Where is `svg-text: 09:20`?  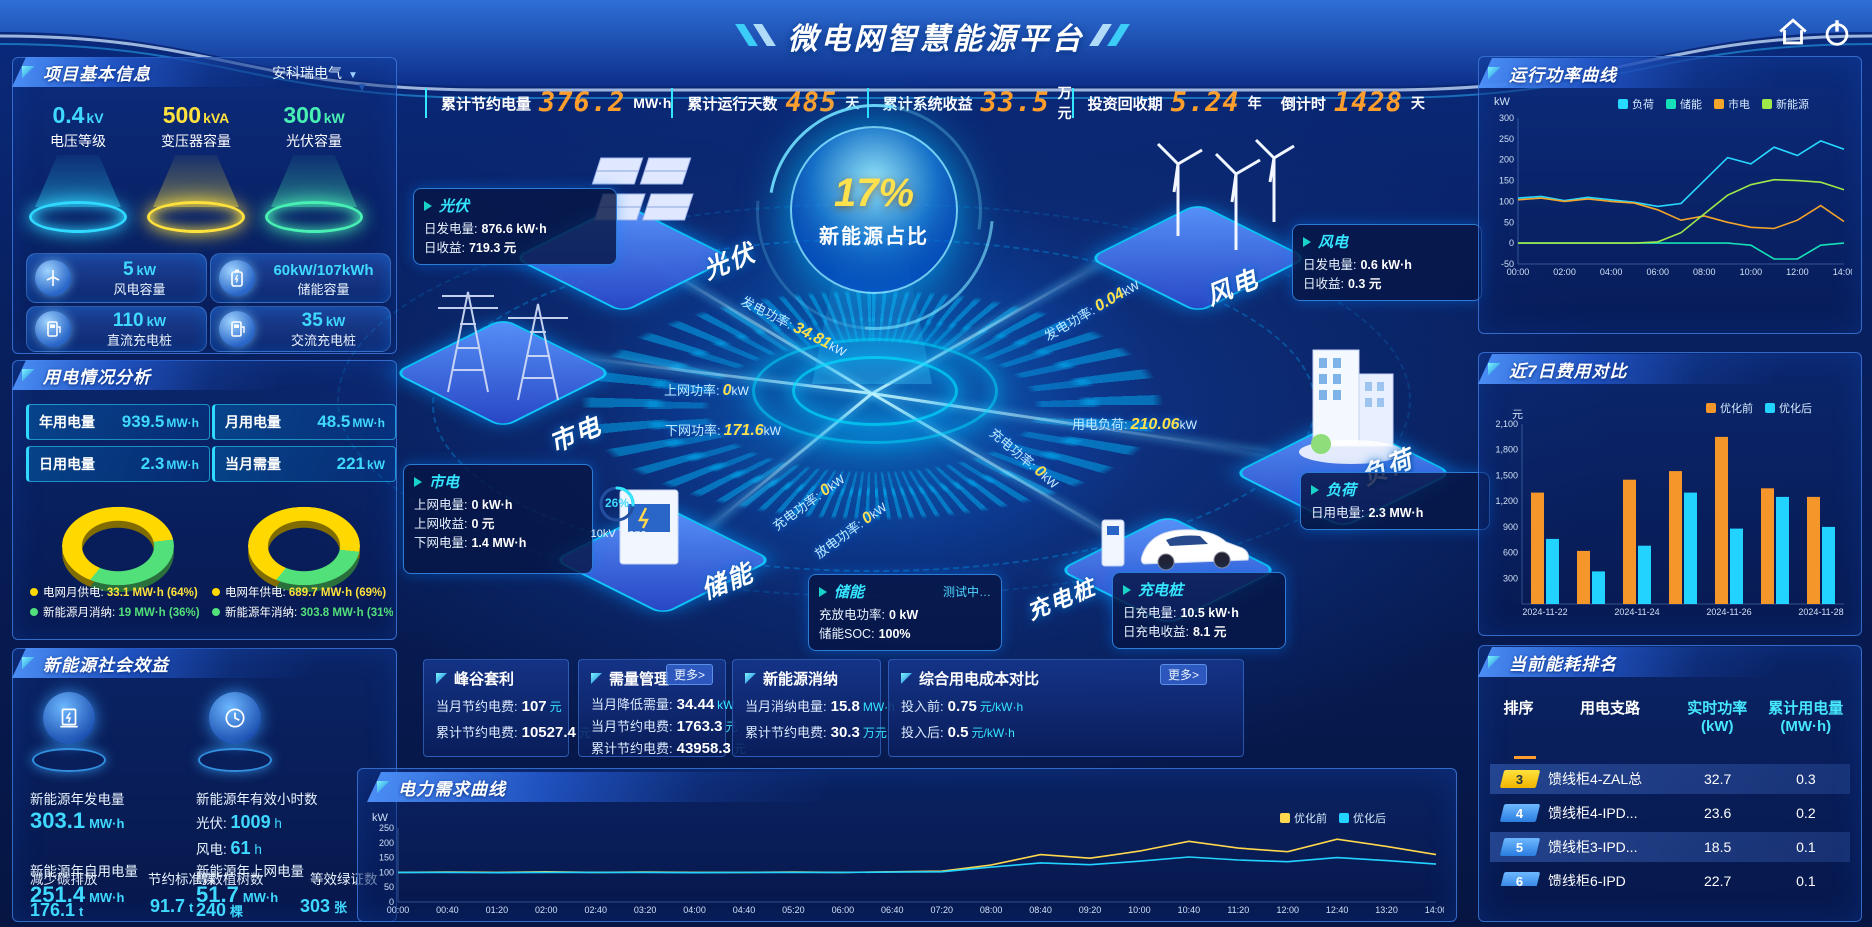 svg-text: 09:20 is located at coordinates (1090, 910).